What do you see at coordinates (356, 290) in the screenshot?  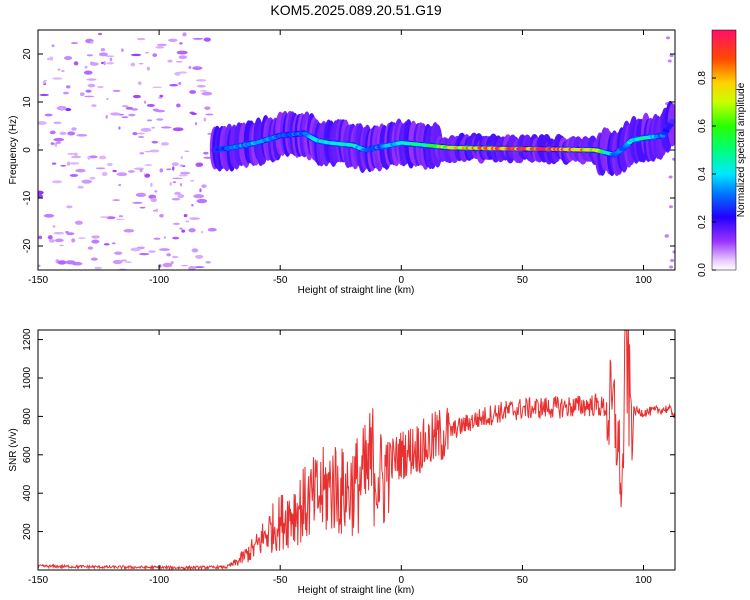 I see `spectrogram-x-label: Height of straight line (km)` at bounding box center [356, 290].